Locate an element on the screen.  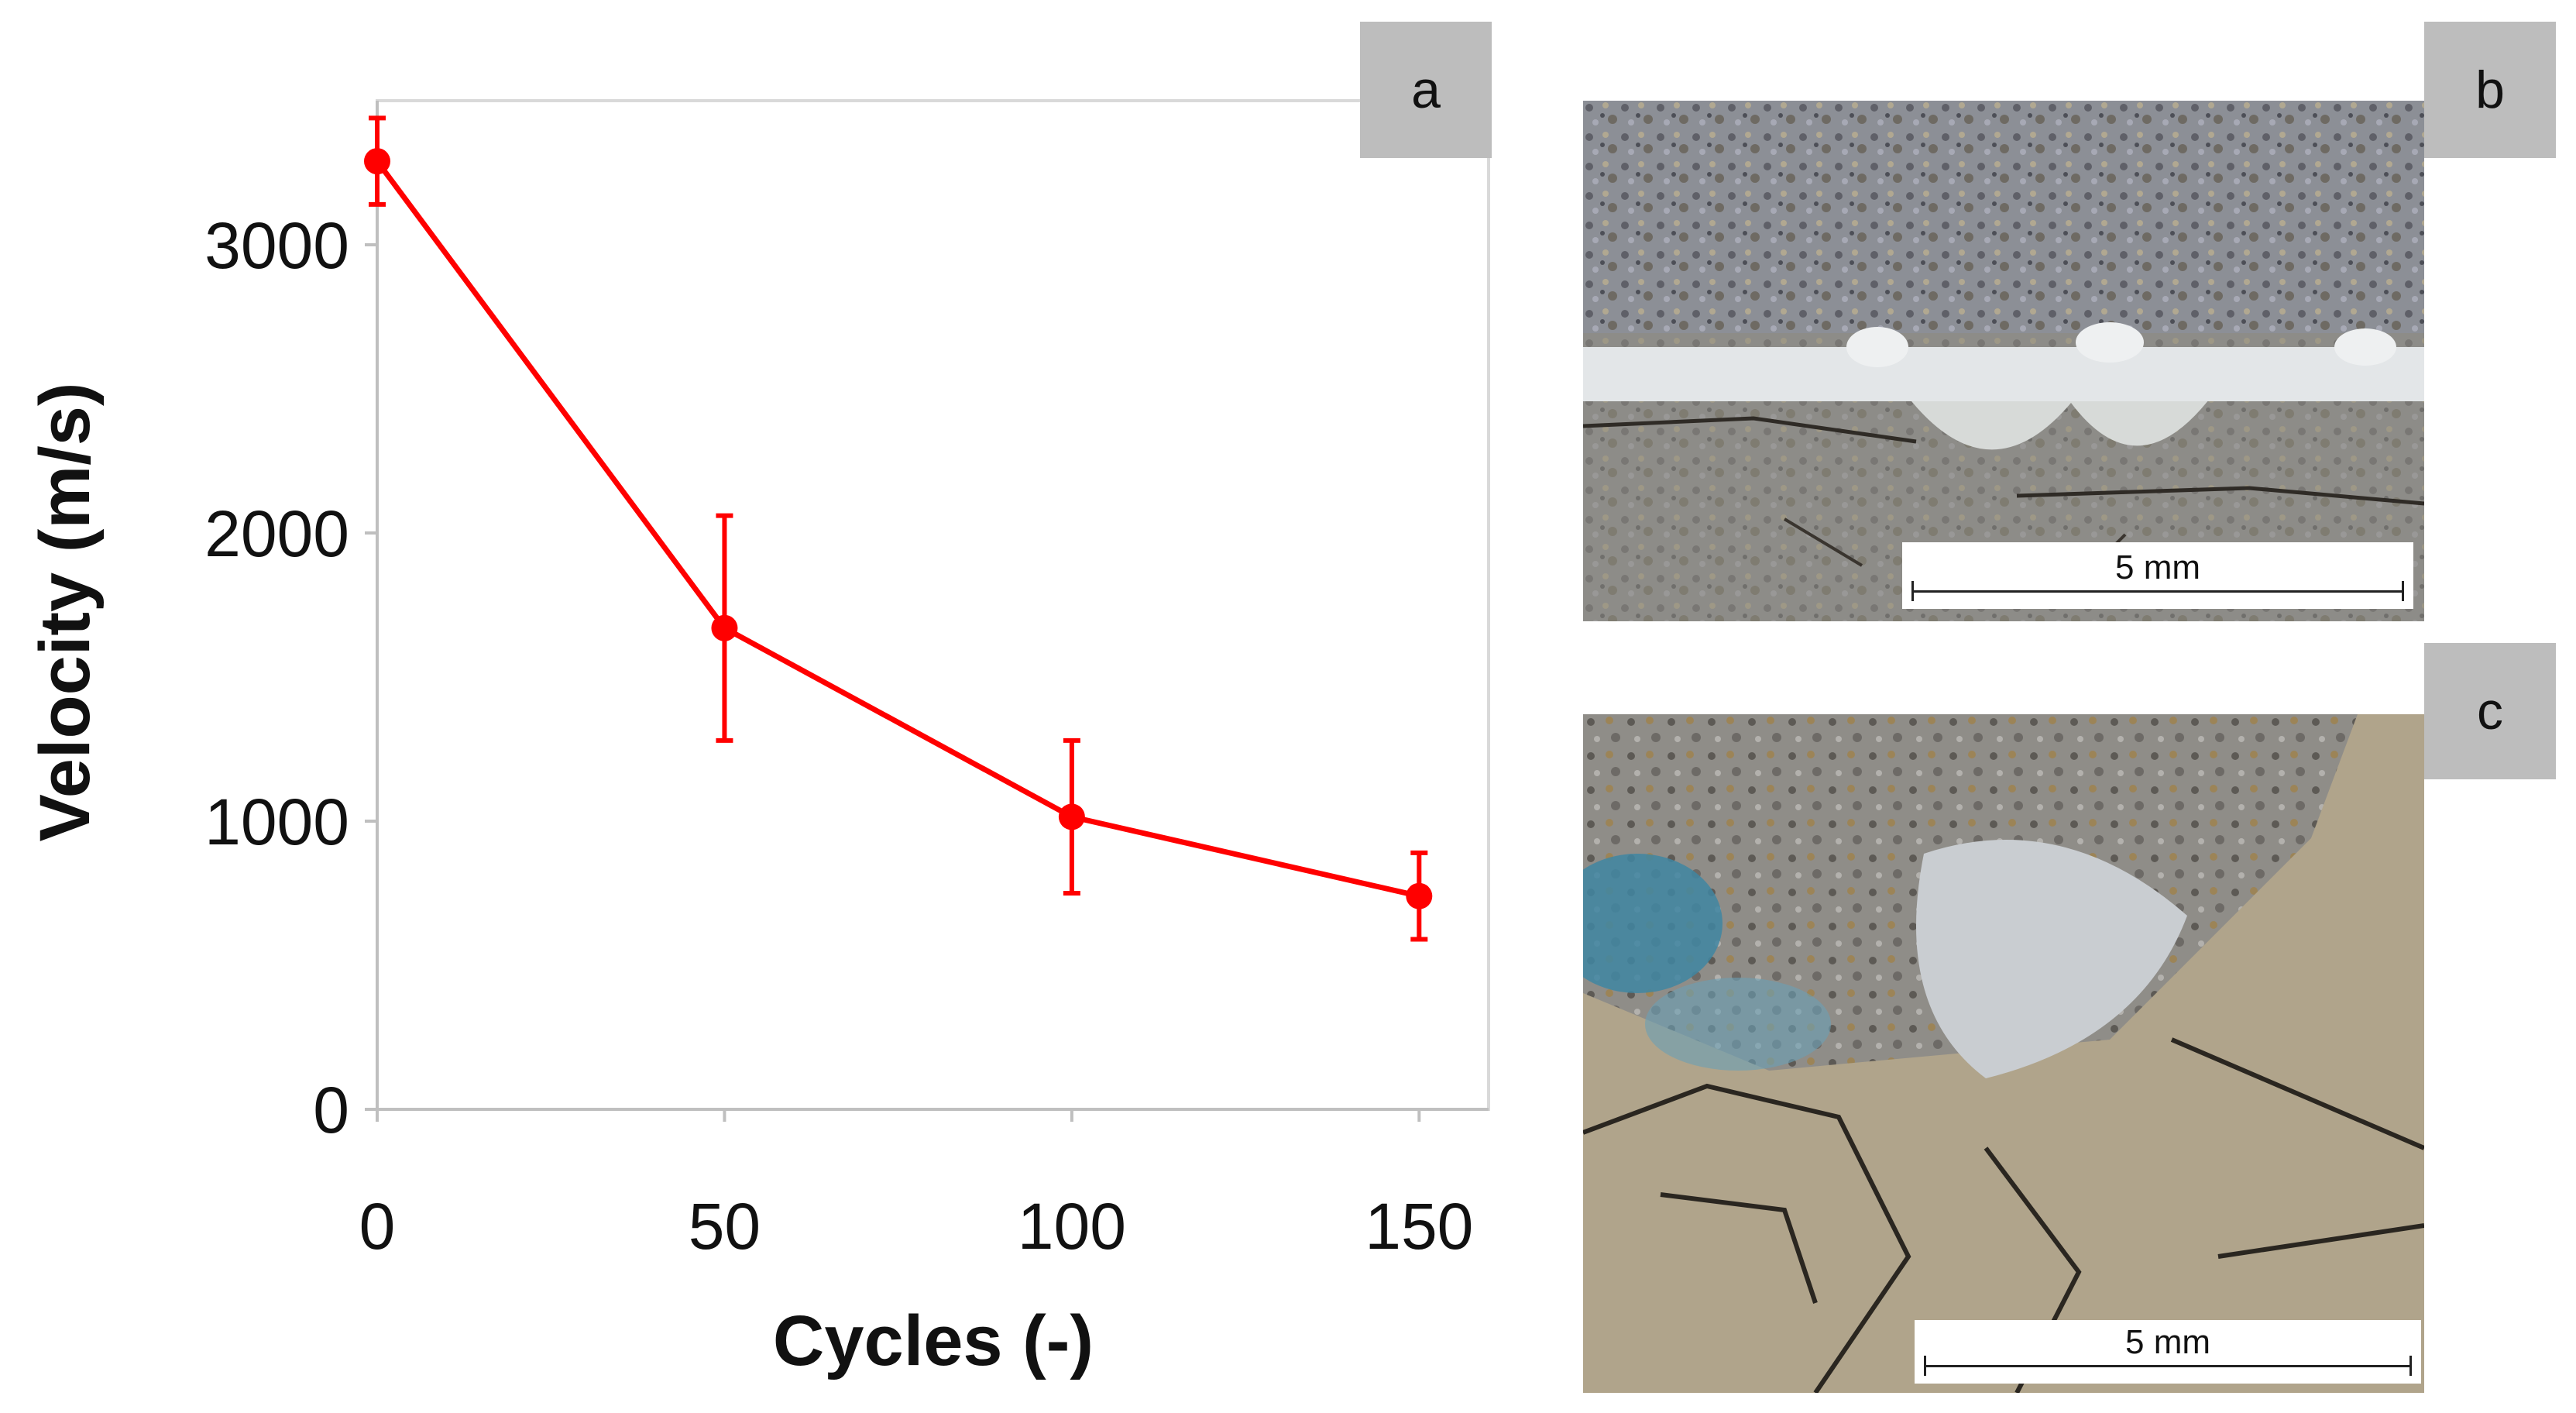
x-tick-label: 0 is located at coordinates (377, 1226).